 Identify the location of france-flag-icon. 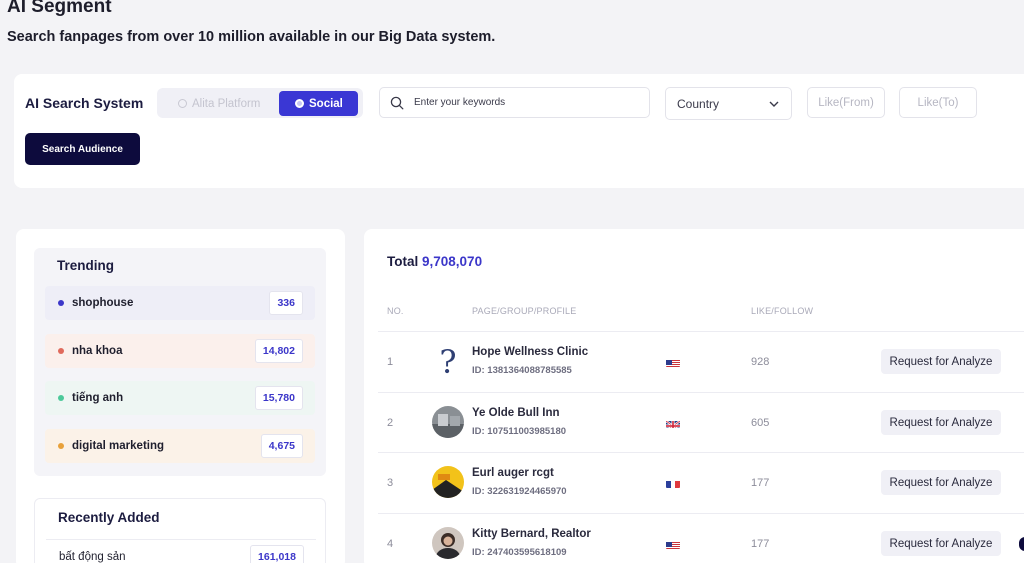
(673, 483).